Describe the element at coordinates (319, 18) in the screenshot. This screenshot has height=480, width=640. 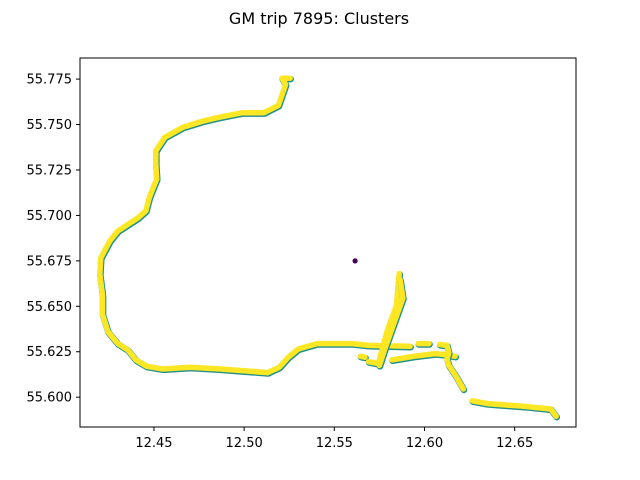
I see `chart-title: GM trip 7895: Clusters` at that location.